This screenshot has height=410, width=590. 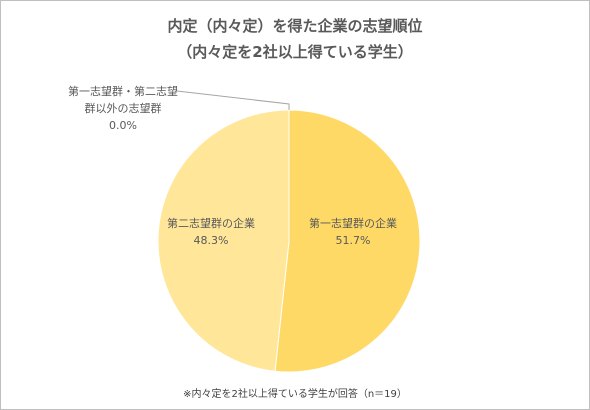 What do you see at coordinates (233, 100) in the screenshot?
I see `leader-line` at bounding box center [233, 100].